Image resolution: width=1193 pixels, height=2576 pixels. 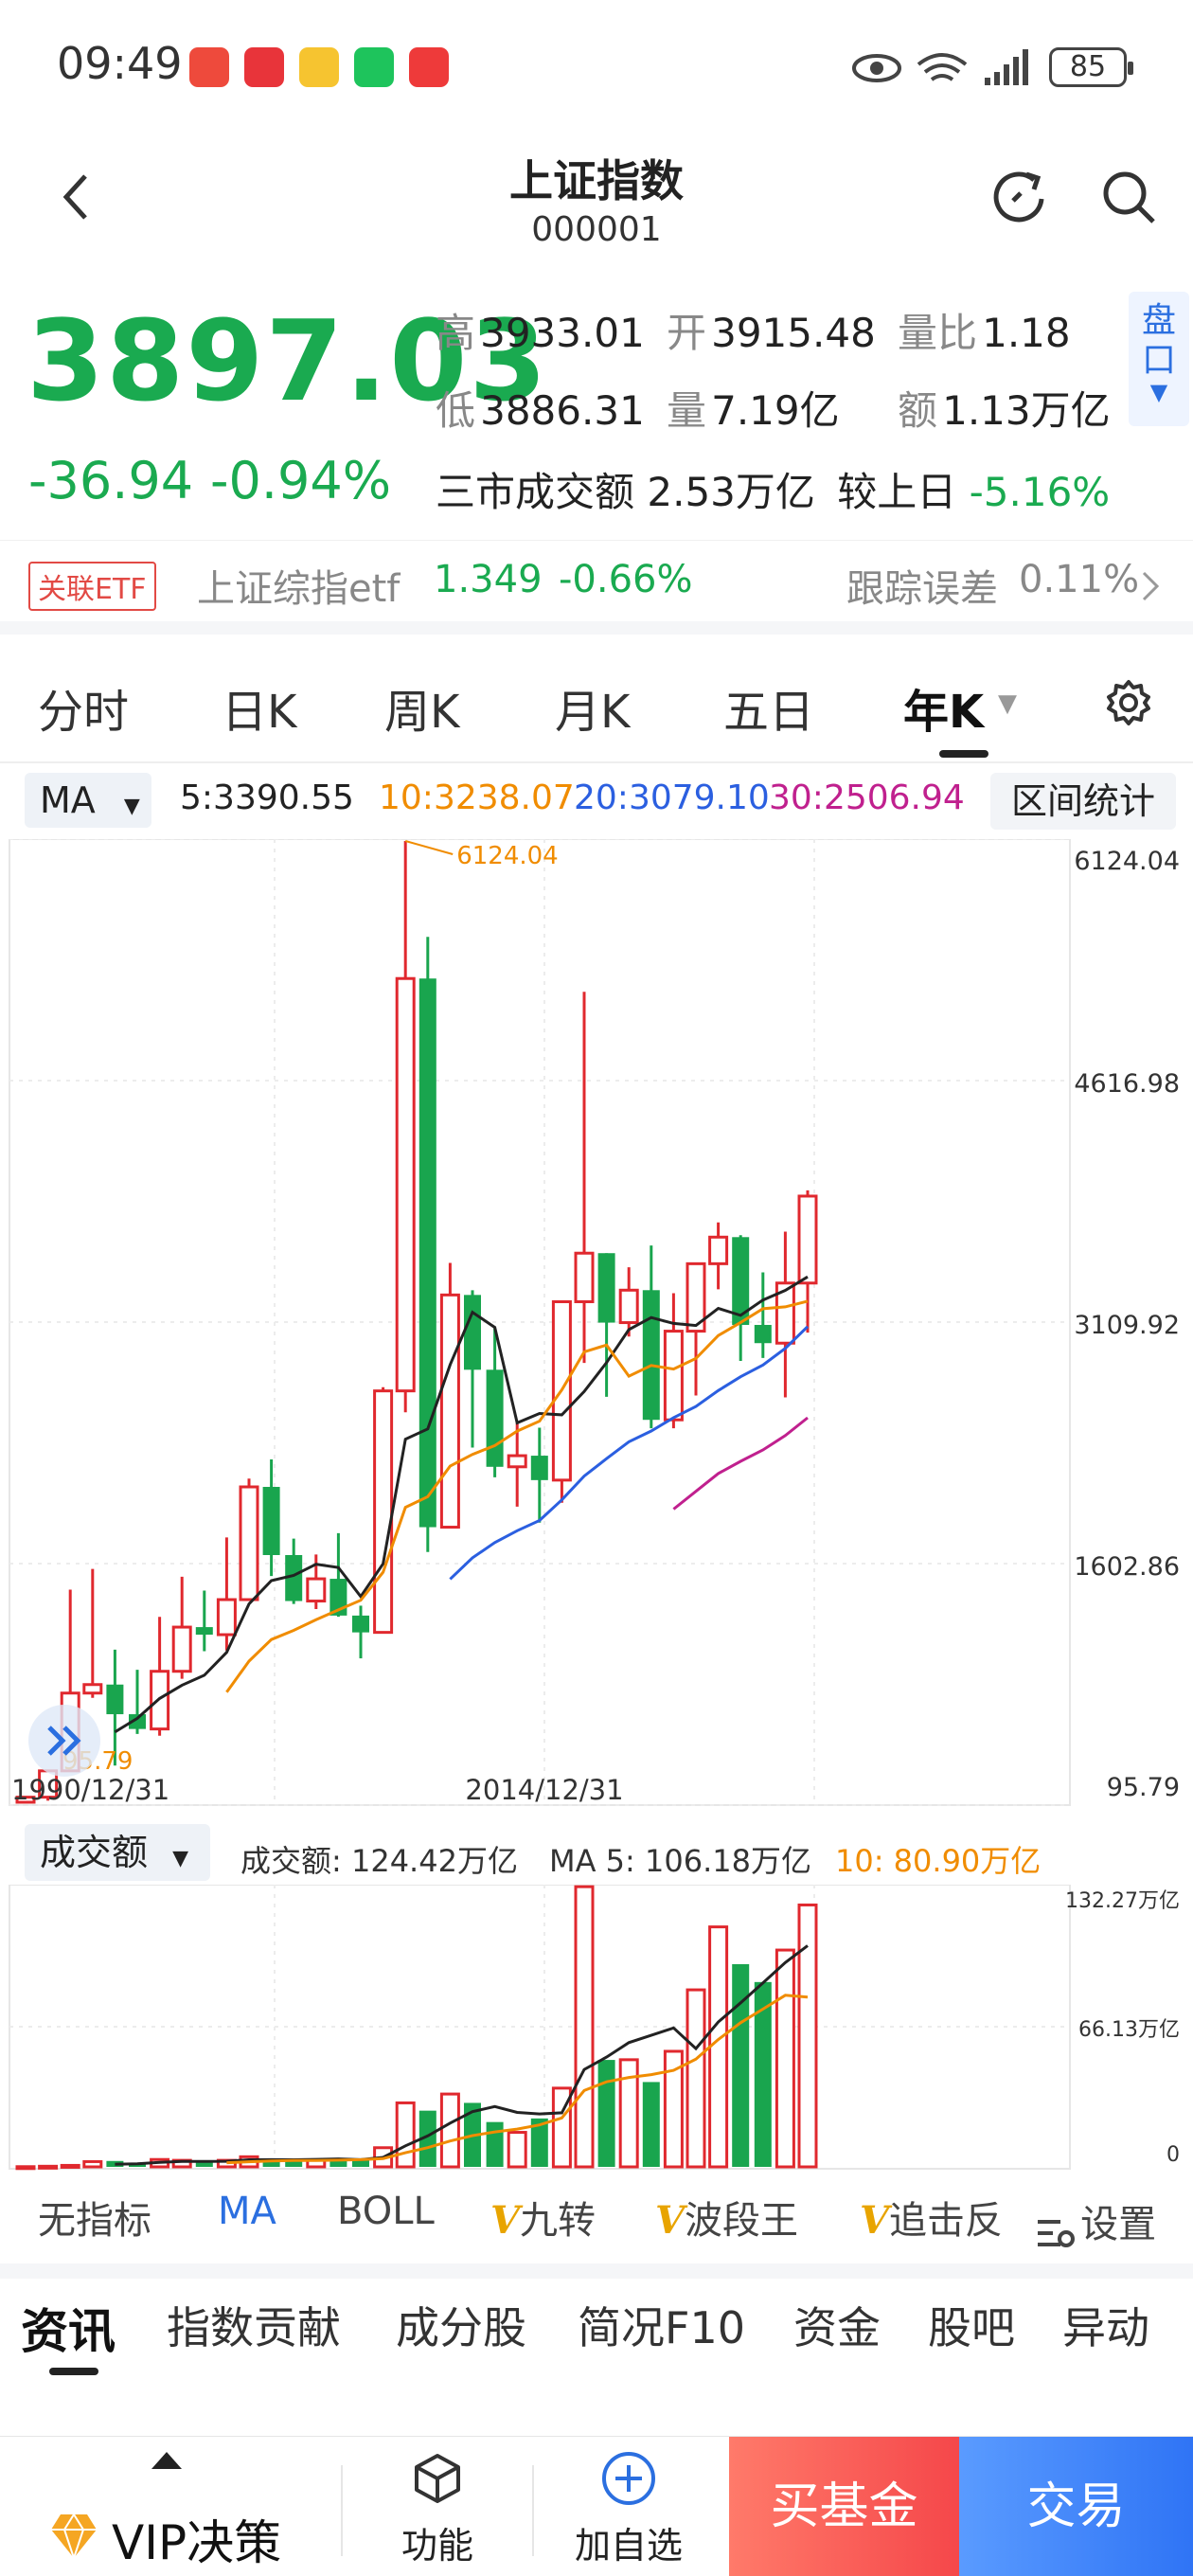 What do you see at coordinates (793, 333) in the screenshot?
I see `open-value: 3915.48` at bounding box center [793, 333].